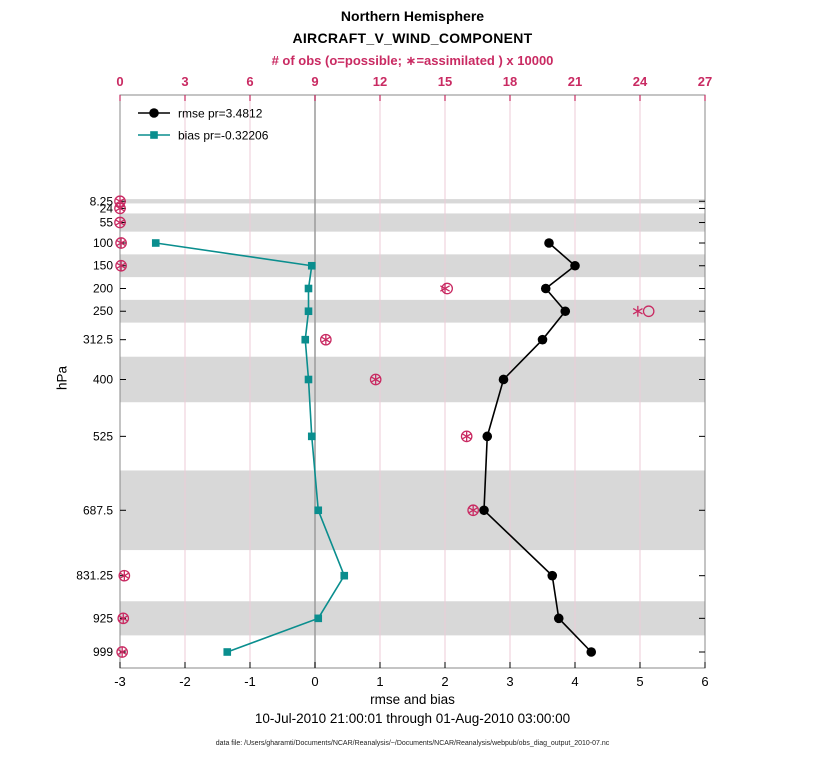 This screenshot has height=760, width=830. I want to click on top-tick-label: 24, so click(640, 81).